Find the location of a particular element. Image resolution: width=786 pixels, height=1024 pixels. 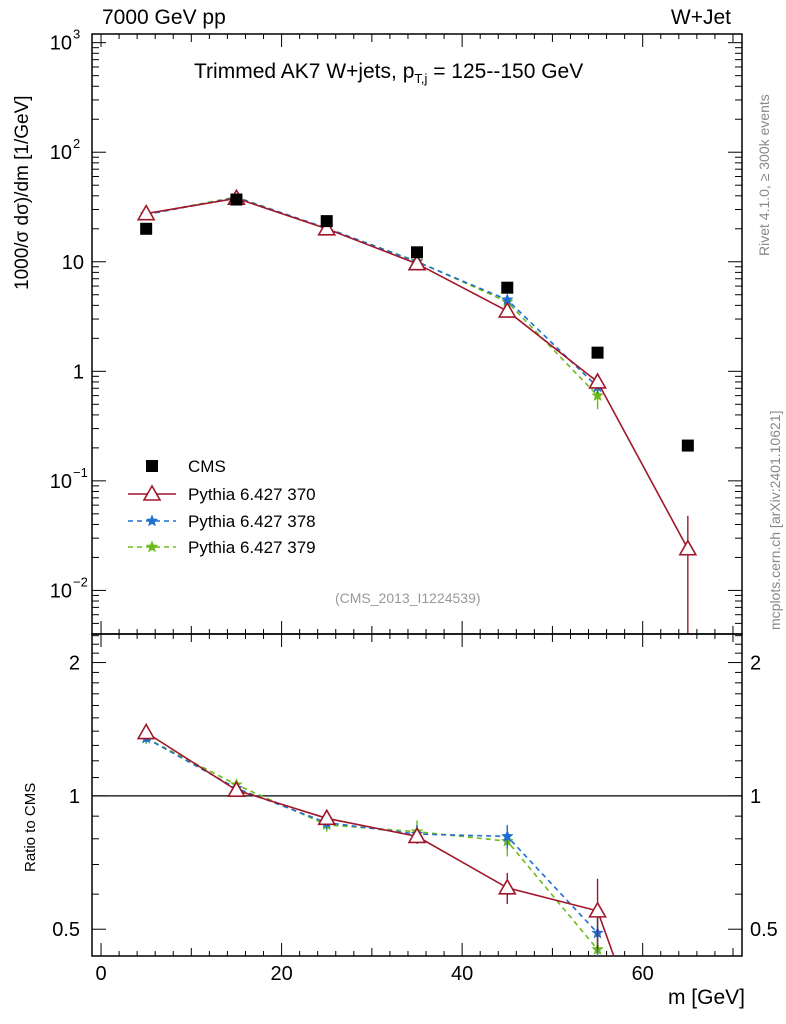

legend-label: Pythia 6.427 379 is located at coordinates (252, 547).